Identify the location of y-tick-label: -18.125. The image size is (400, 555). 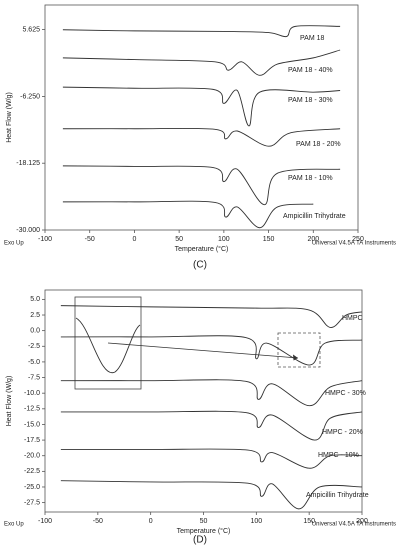
(28, 163).